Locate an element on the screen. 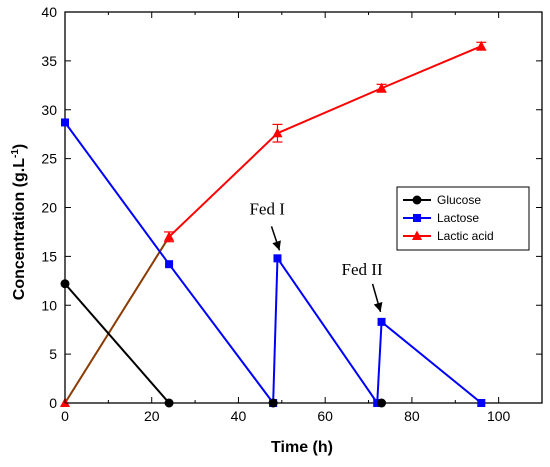 The image size is (550, 467). annotation-label: Fed II is located at coordinates (362, 269).